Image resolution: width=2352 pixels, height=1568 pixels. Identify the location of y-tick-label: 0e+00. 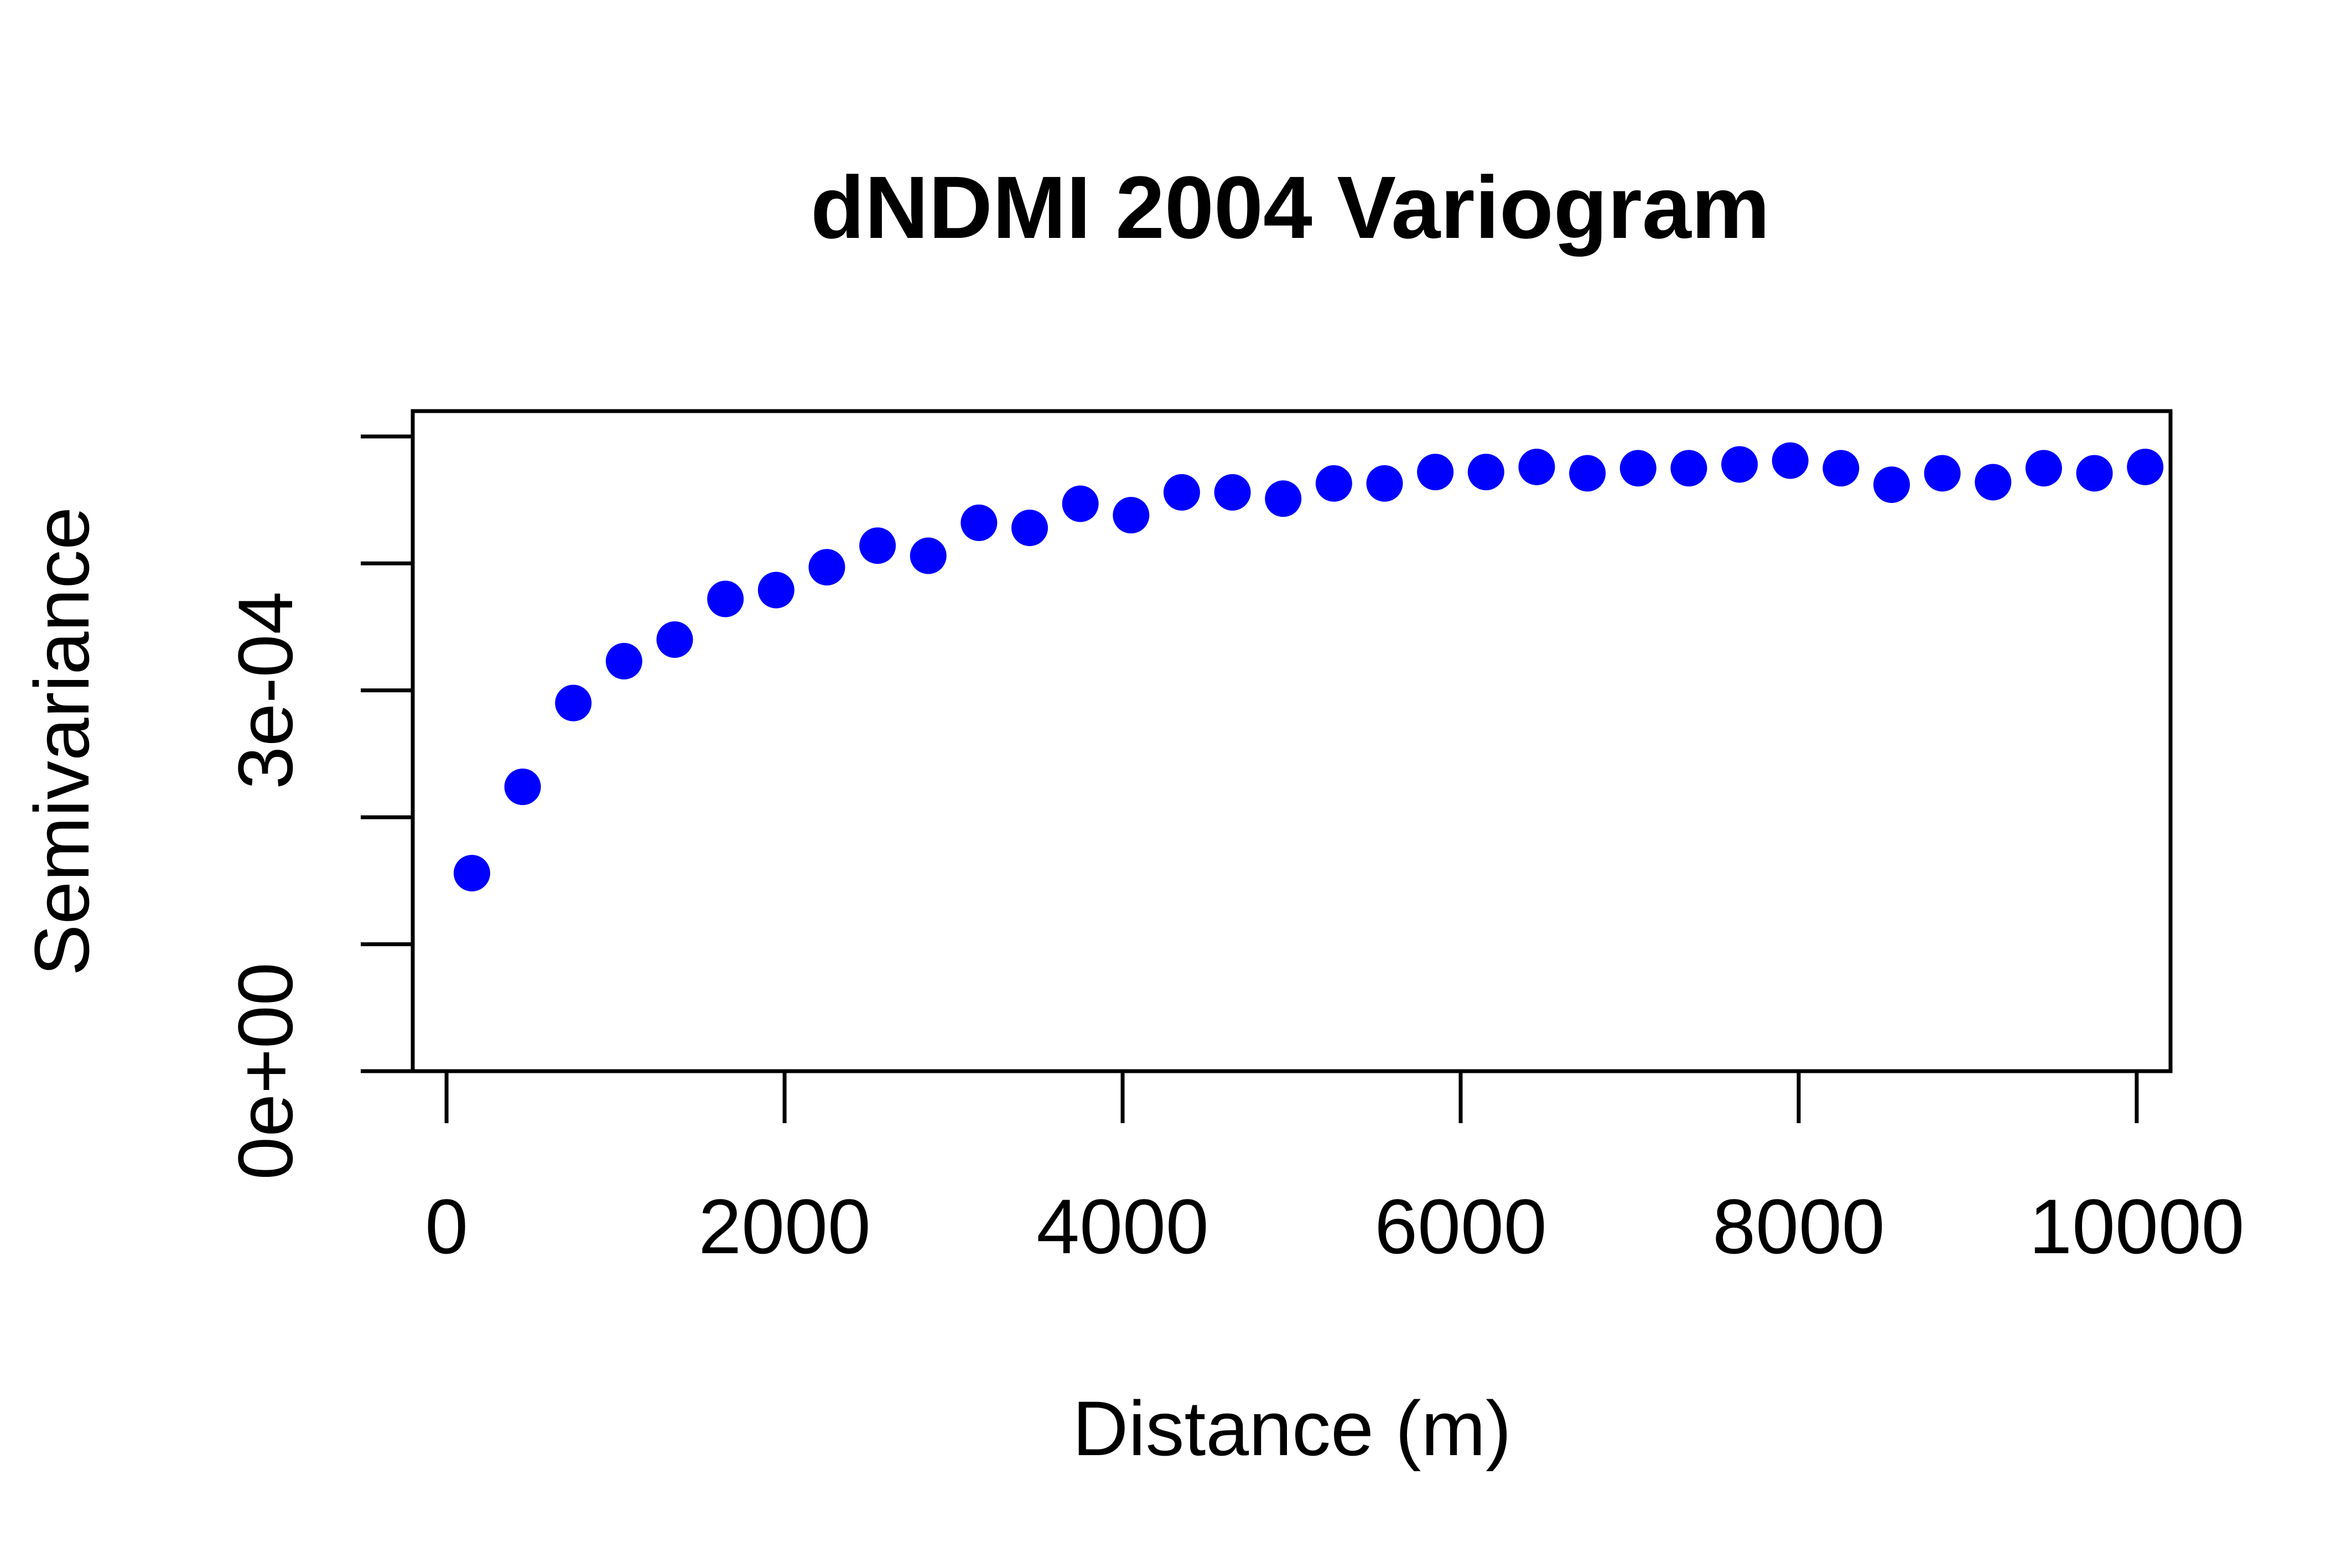
(265, 1071).